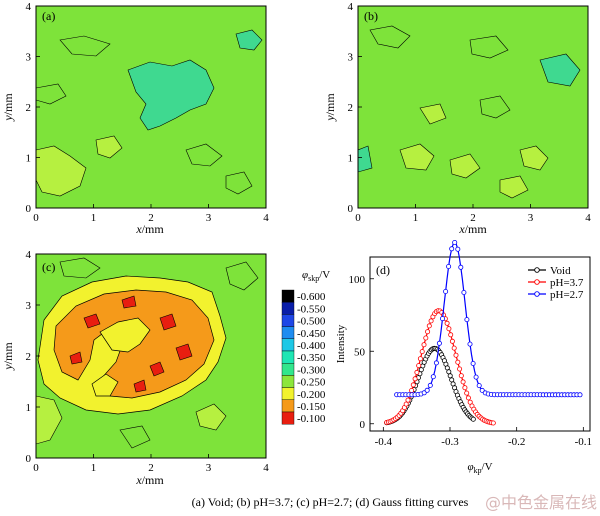  What do you see at coordinates (371, 16) in the screenshot?
I see `panel-b-label: (b)` at bounding box center [371, 16].